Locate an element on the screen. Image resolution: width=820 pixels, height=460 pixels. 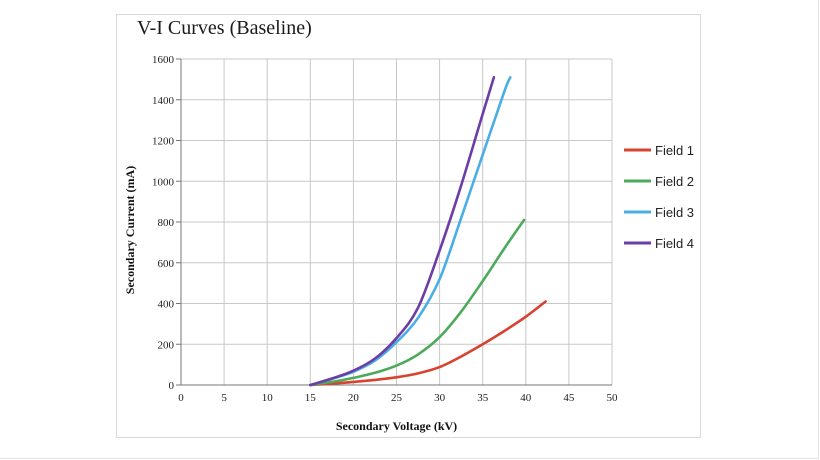
x-axis-label: Secondary Voltage (kV) is located at coordinates (396, 426).